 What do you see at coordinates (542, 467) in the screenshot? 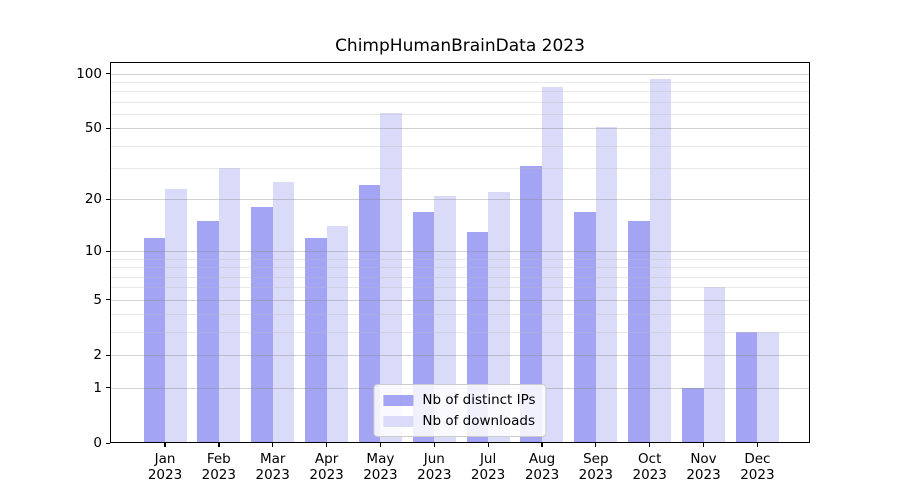
I see `x-tick-label-aug: Aug 2023` at bounding box center [542, 467].